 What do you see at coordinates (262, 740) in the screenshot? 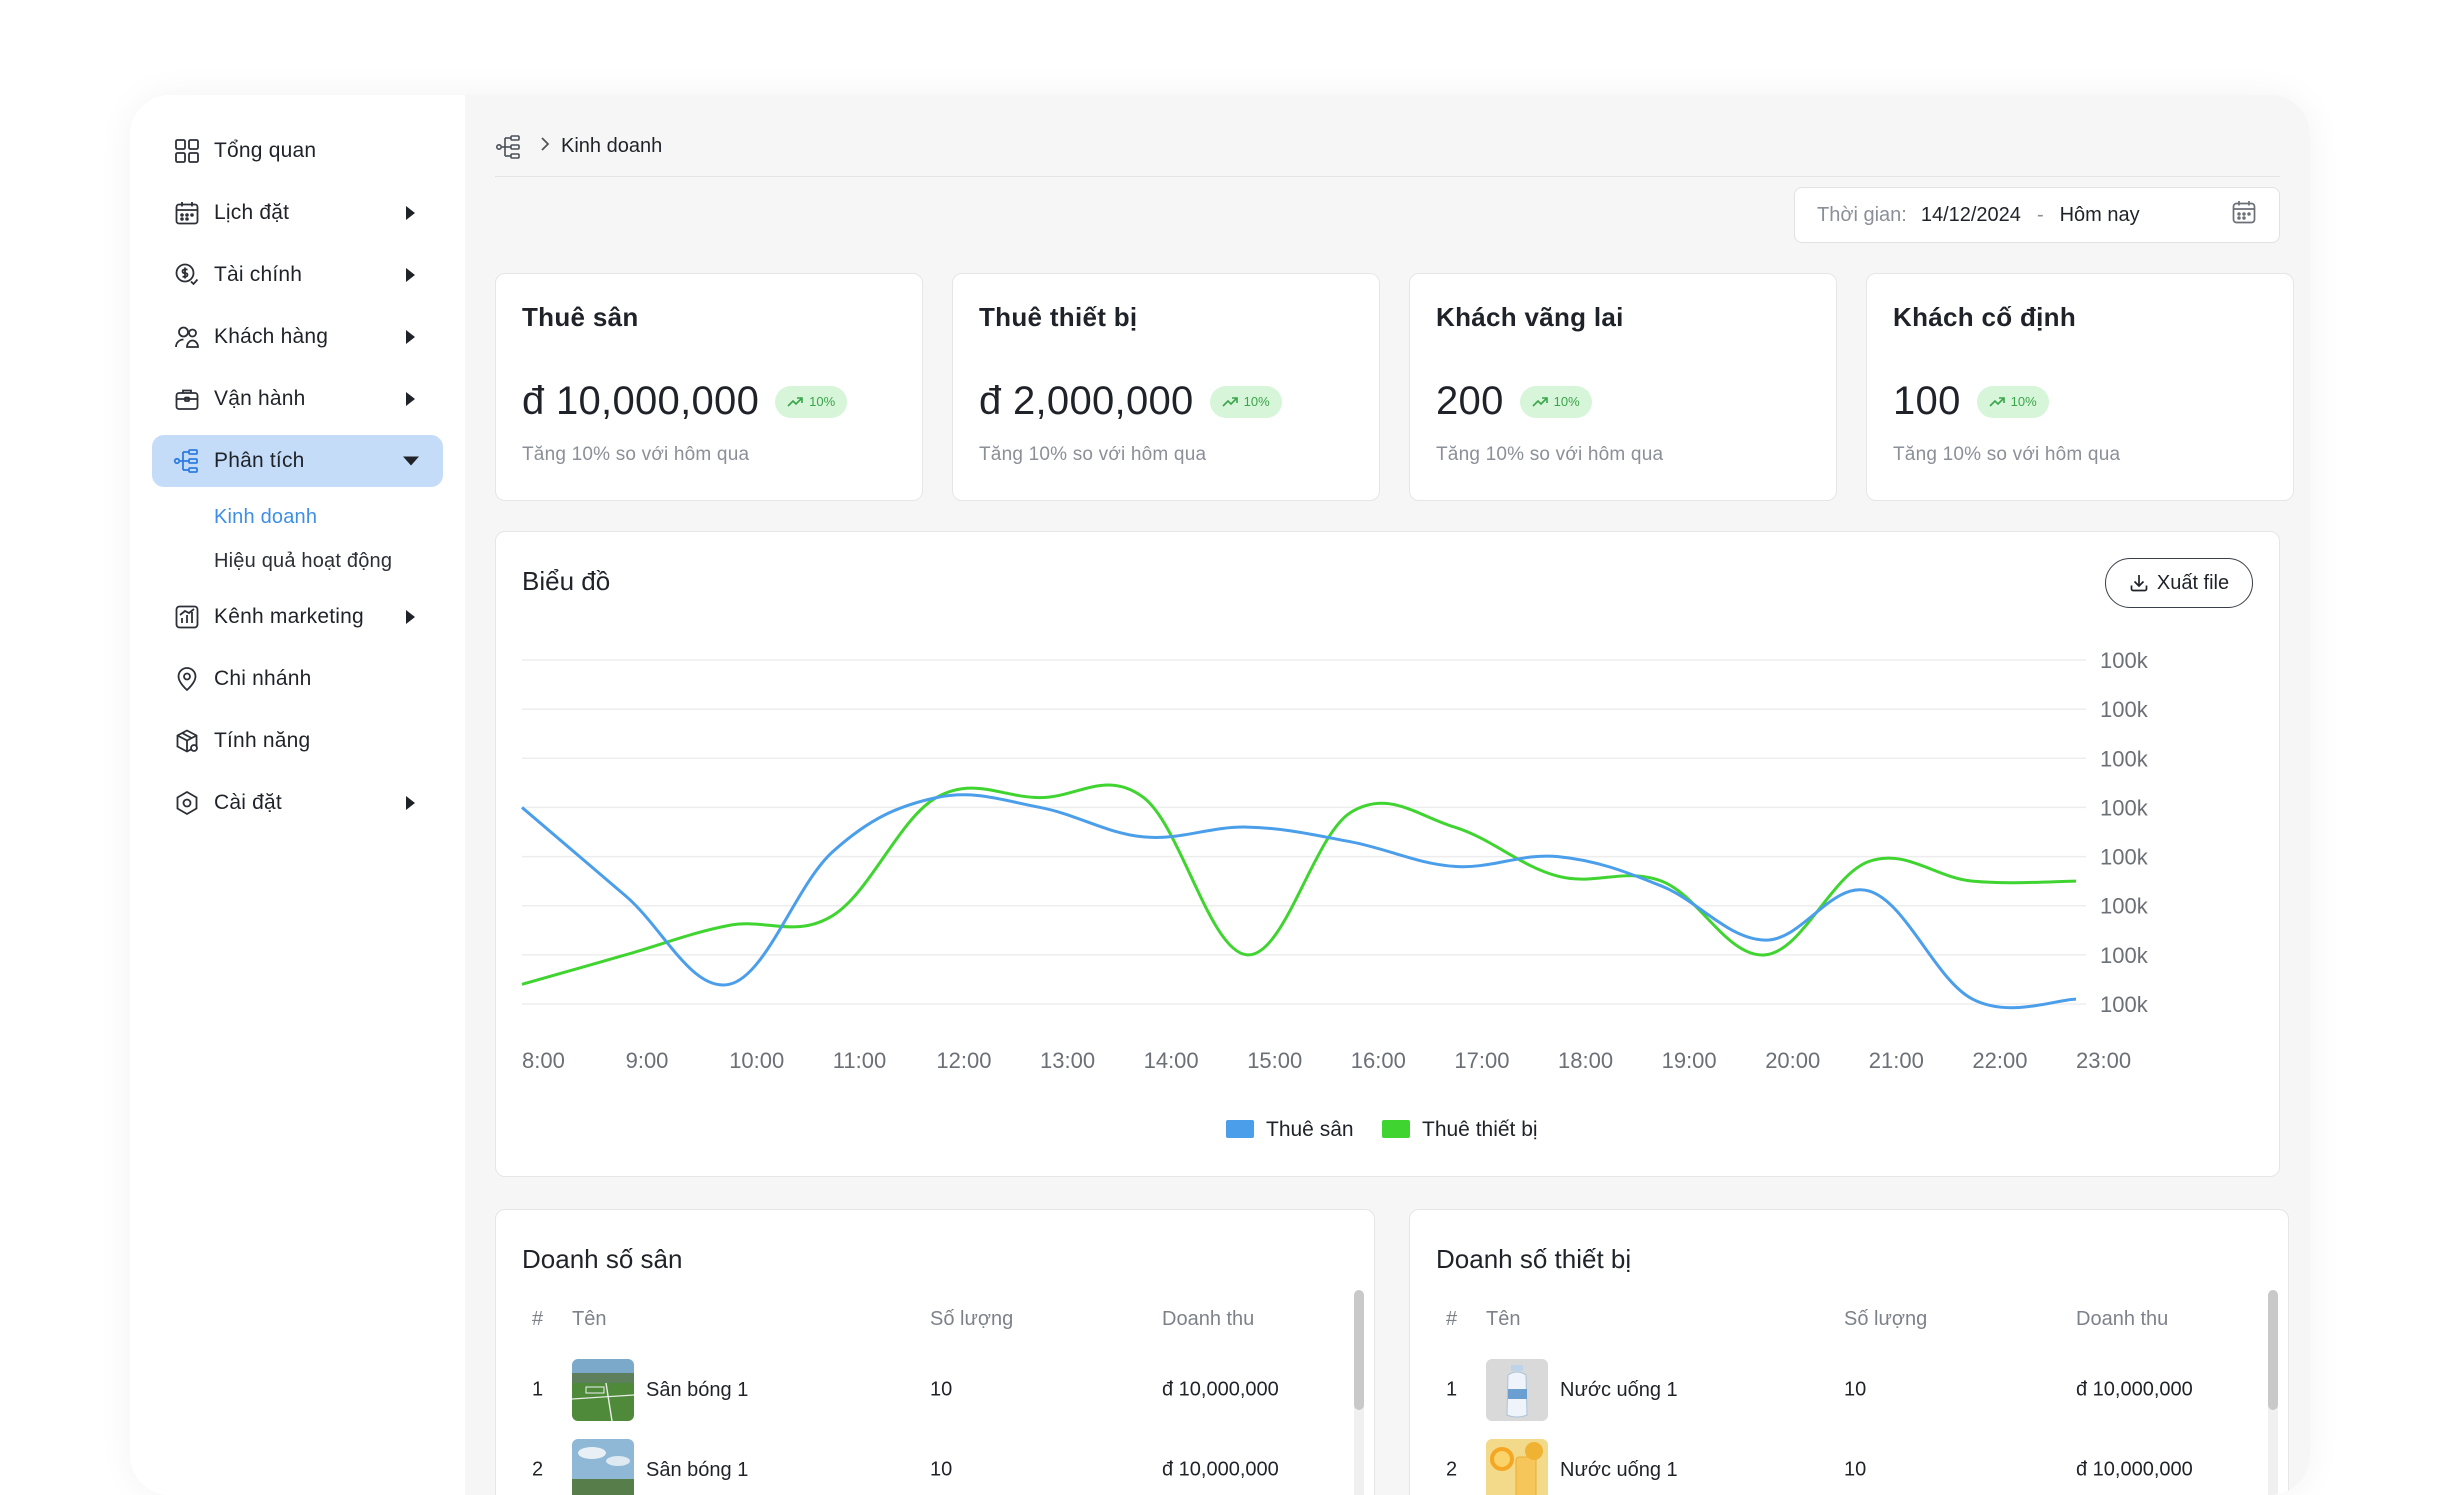
I see `sidebar-item-label: Tính năng` at bounding box center [262, 740].